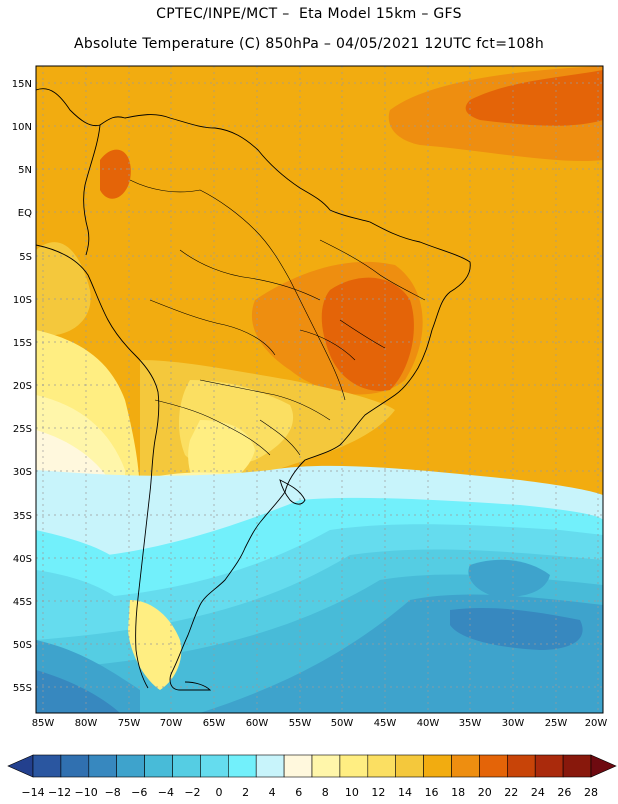 This screenshot has width=618, height=804. I want to click on lon-label: 40W, so click(428, 723).